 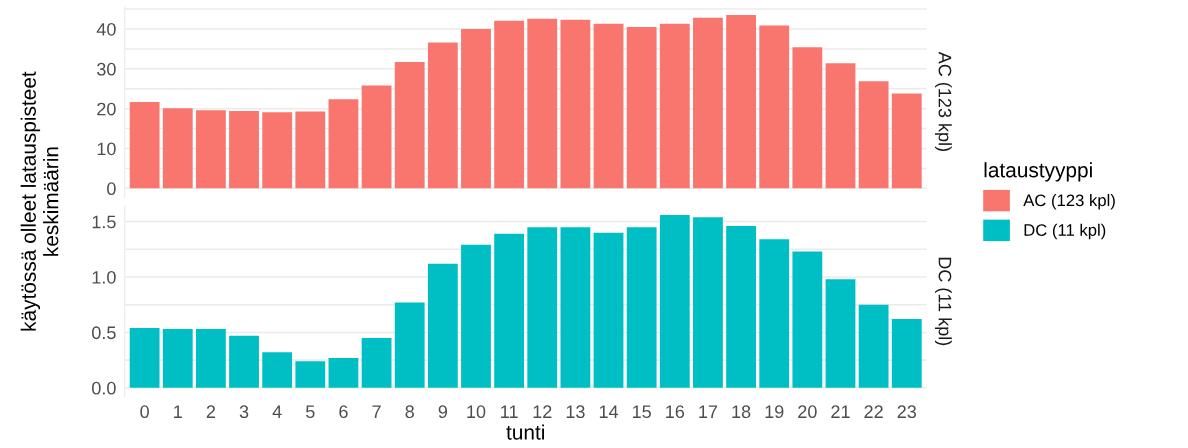 What do you see at coordinates (211, 411) in the screenshot?
I see `x-tick-label: 2` at bounding box center [211, 411].